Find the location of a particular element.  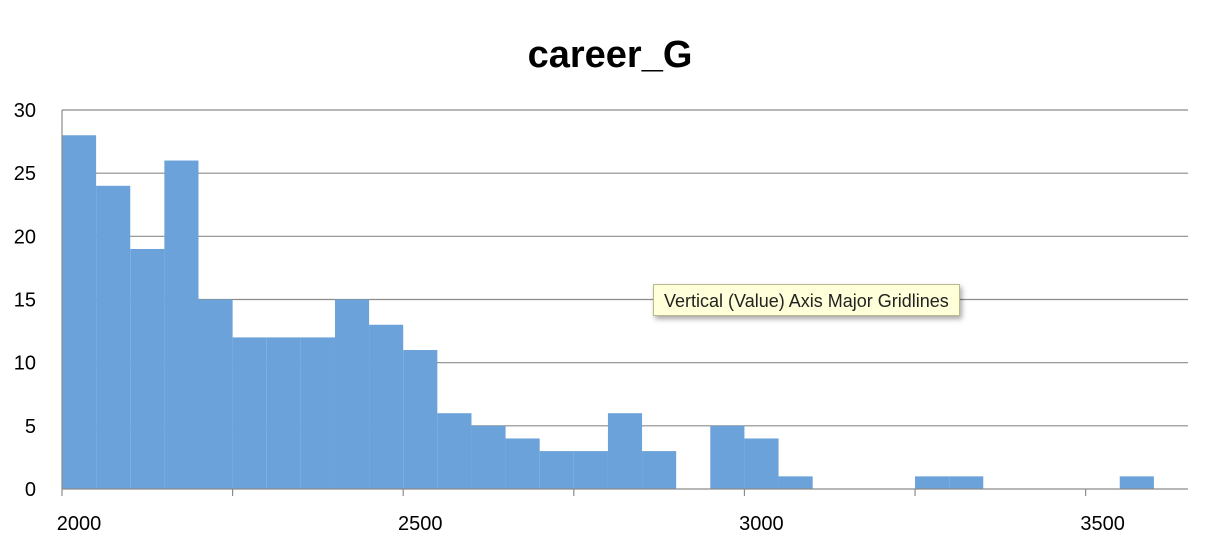

x-tick-label-1: 2500 is located at coordinates (420, 524).